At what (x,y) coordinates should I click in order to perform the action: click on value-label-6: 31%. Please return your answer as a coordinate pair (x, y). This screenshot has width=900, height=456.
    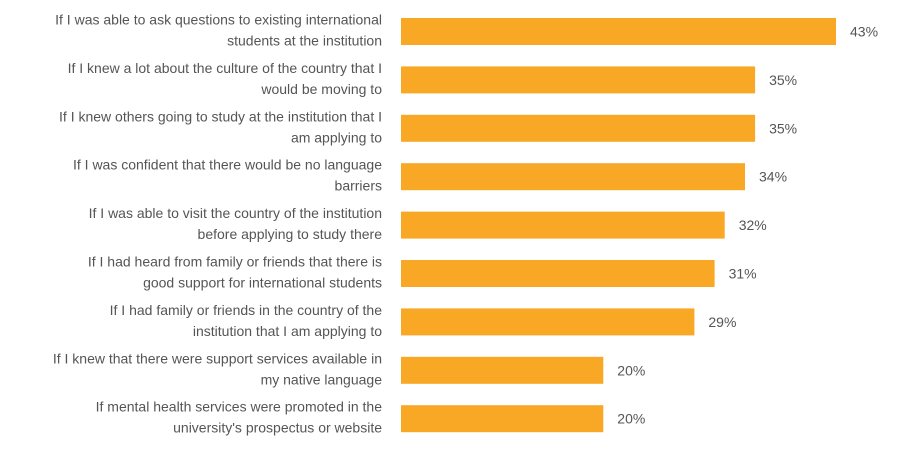
    Looking at the image, I should click on (743, 274).